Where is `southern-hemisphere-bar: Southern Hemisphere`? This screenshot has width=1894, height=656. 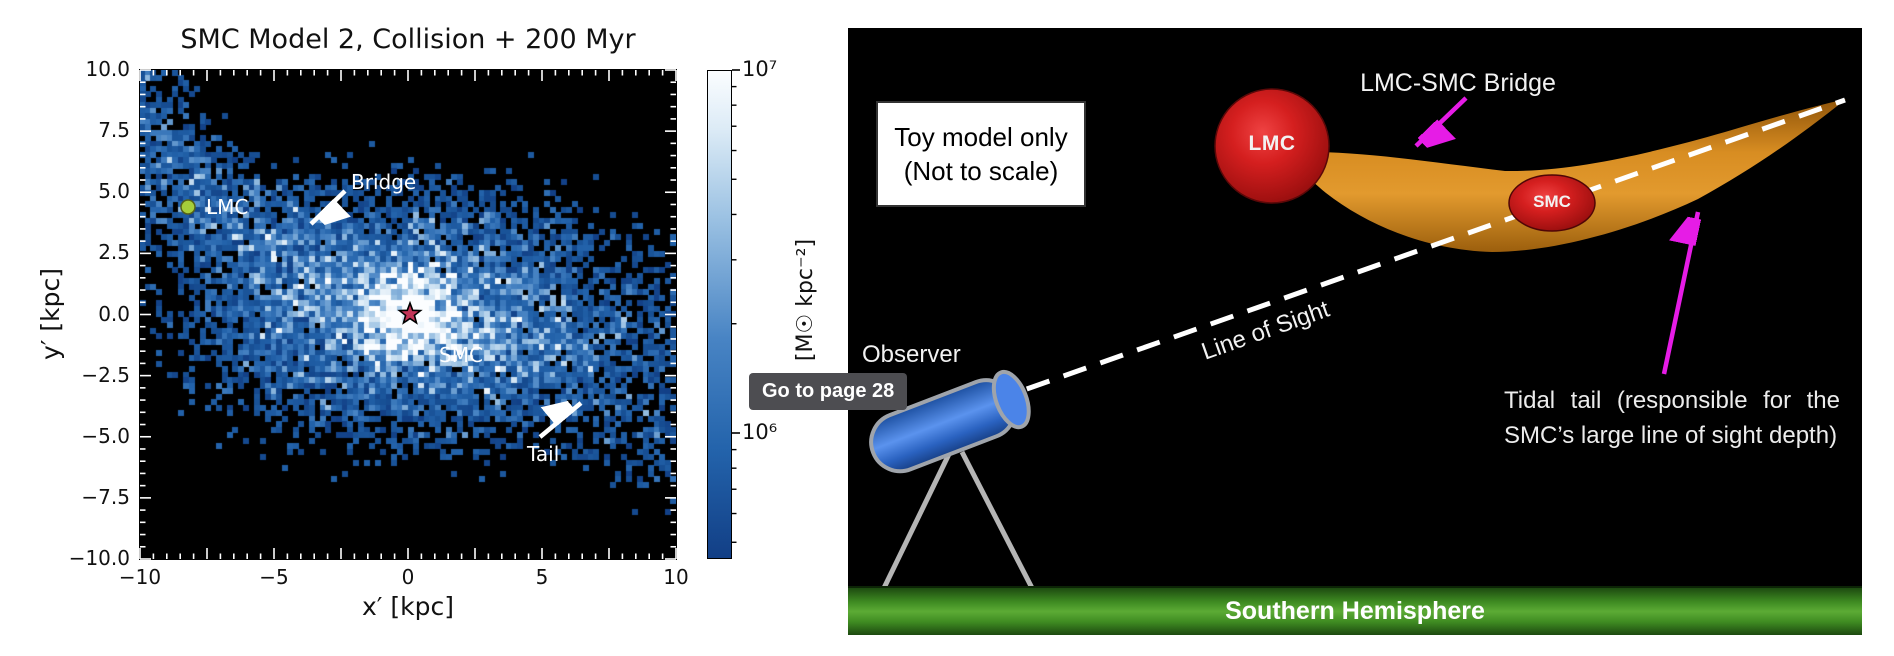 southern-hemisphere-bar: Southern Hemisphere is located at coordinates (1355, 610).